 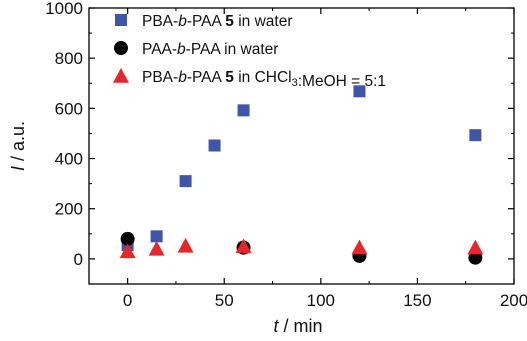 I want to click on legend-circle-marker, so click(x=121, y=48).